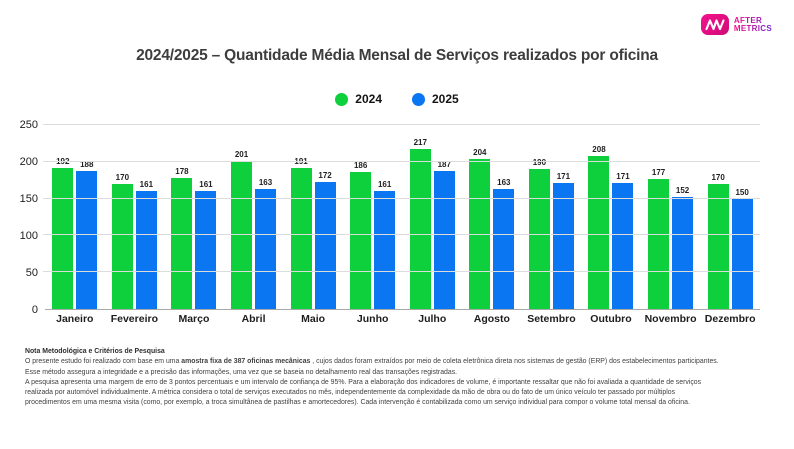 The image size is (794, 449). What do you see at coordinates (206, 184) in the screenshot?
I see `bar-value-2025-março: 161` at bounding box center [206, 184].